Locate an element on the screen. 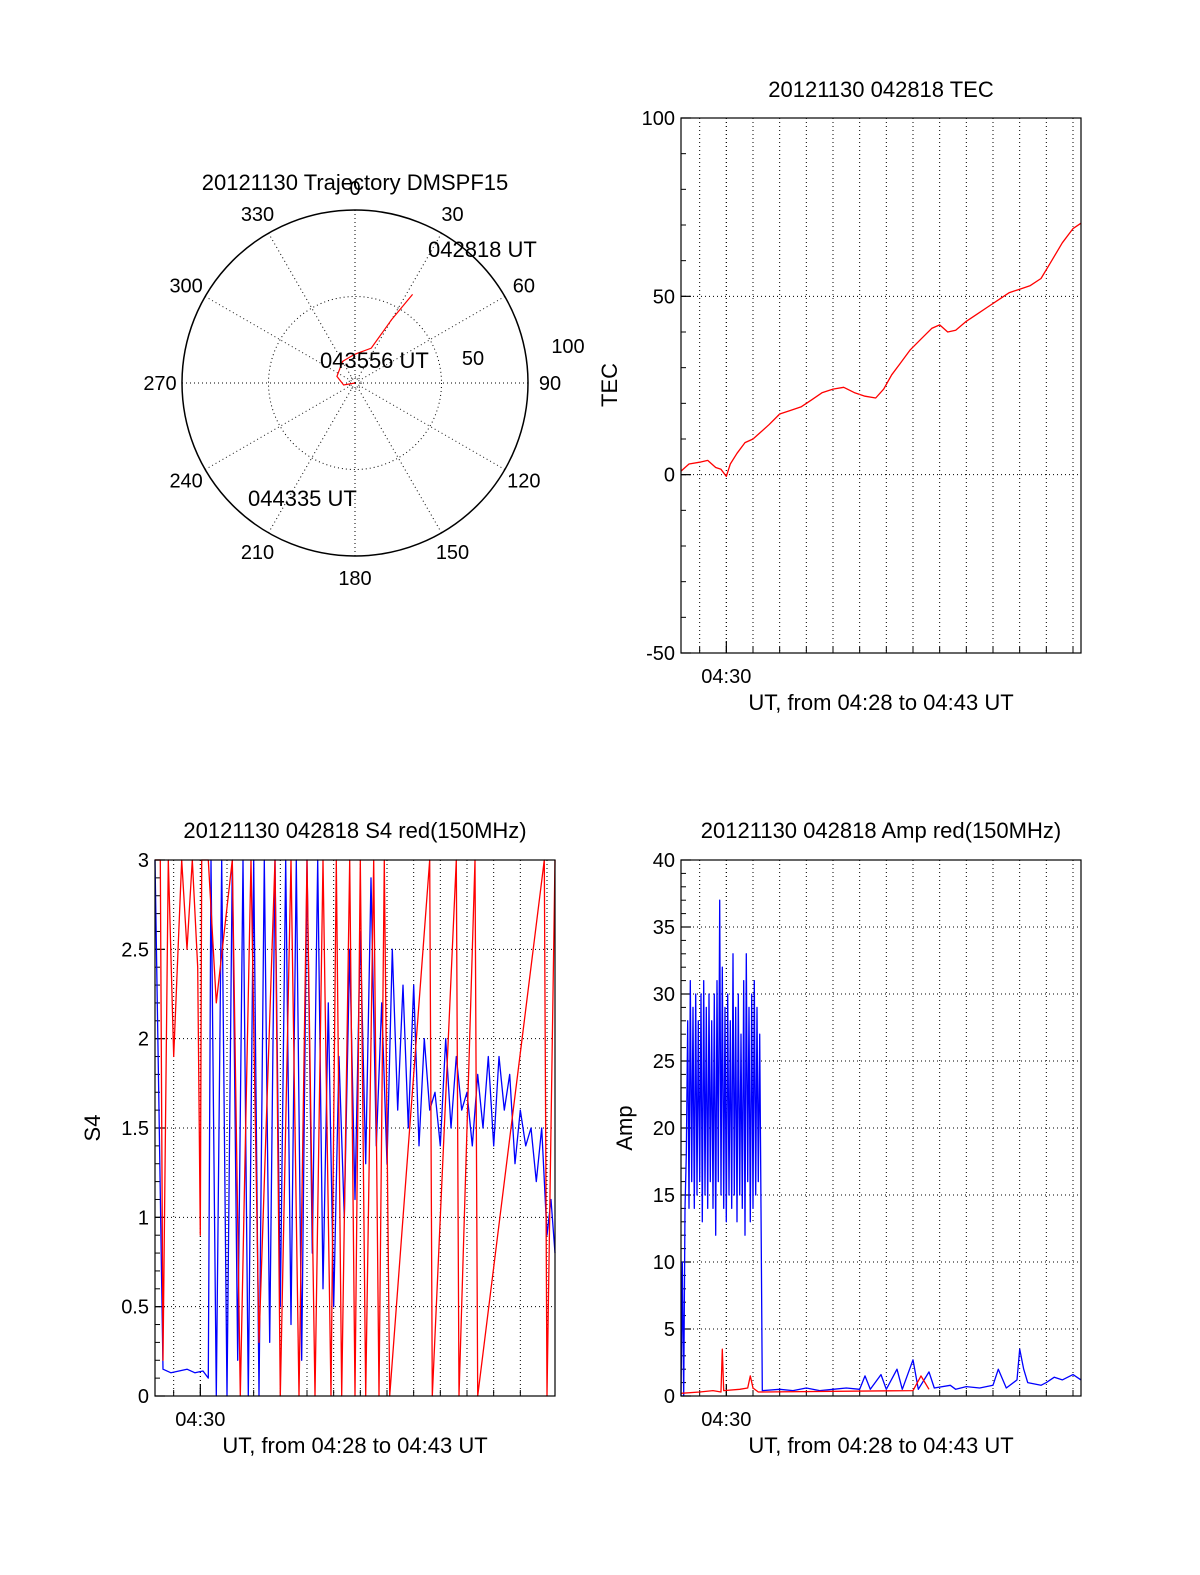  s4-x-tick-labels: 04:30 is located at coordinates (200, 1420).